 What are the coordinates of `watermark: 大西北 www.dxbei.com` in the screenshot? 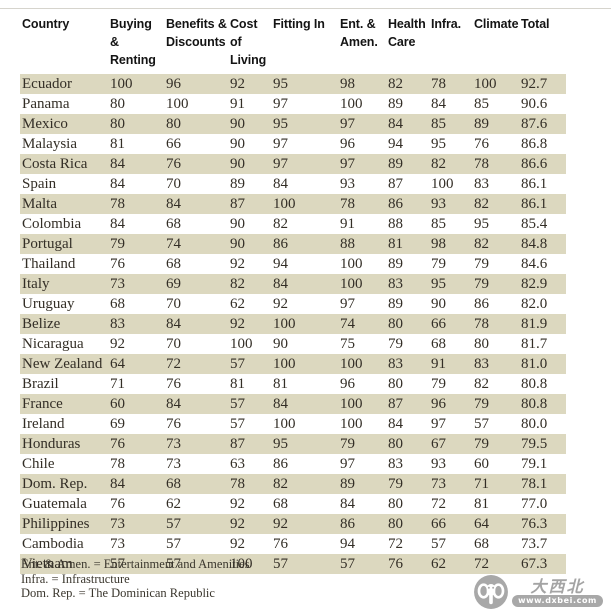 It's located at (538, 592).